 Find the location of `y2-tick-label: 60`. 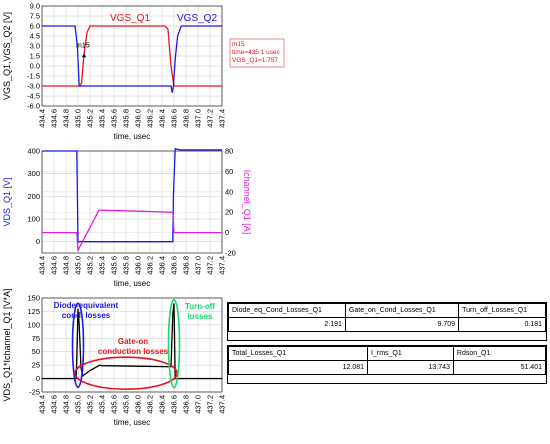

y2-tick-label: 60 is located at coordinates (229, 171).